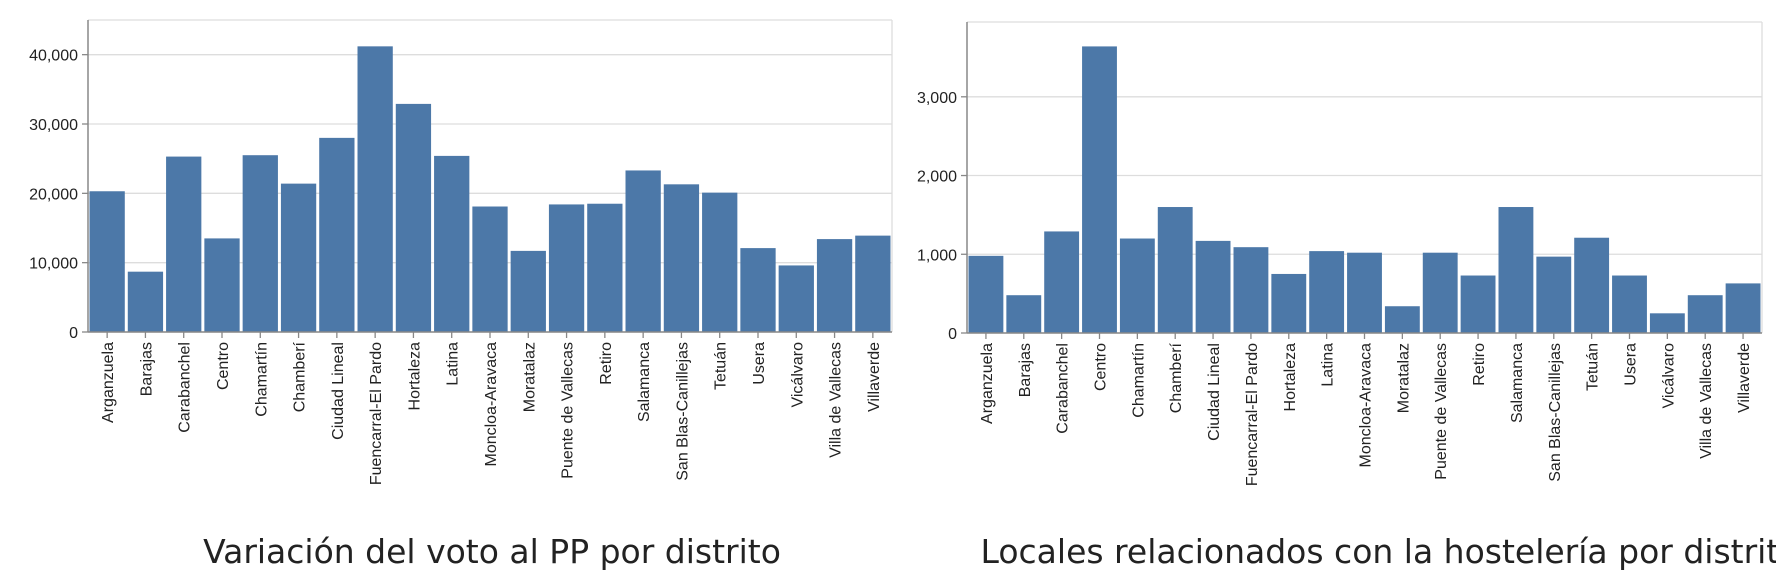 Image resolution: width=1776 pixels, height=588 pixels. What do you see at coordinates (492, 551) in the screenshot?
I see `chart-title: Variación del voto al PP por distrito` at bounding box center [492, 551].